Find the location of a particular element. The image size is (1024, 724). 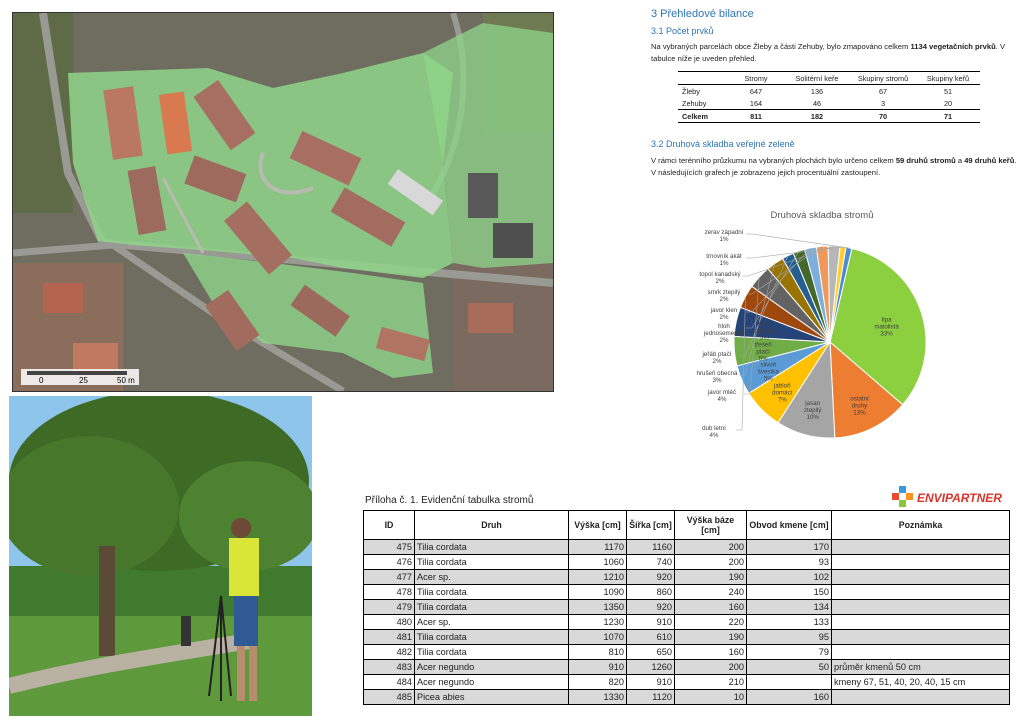

logo-square-green is located at coordinates (902, 503).